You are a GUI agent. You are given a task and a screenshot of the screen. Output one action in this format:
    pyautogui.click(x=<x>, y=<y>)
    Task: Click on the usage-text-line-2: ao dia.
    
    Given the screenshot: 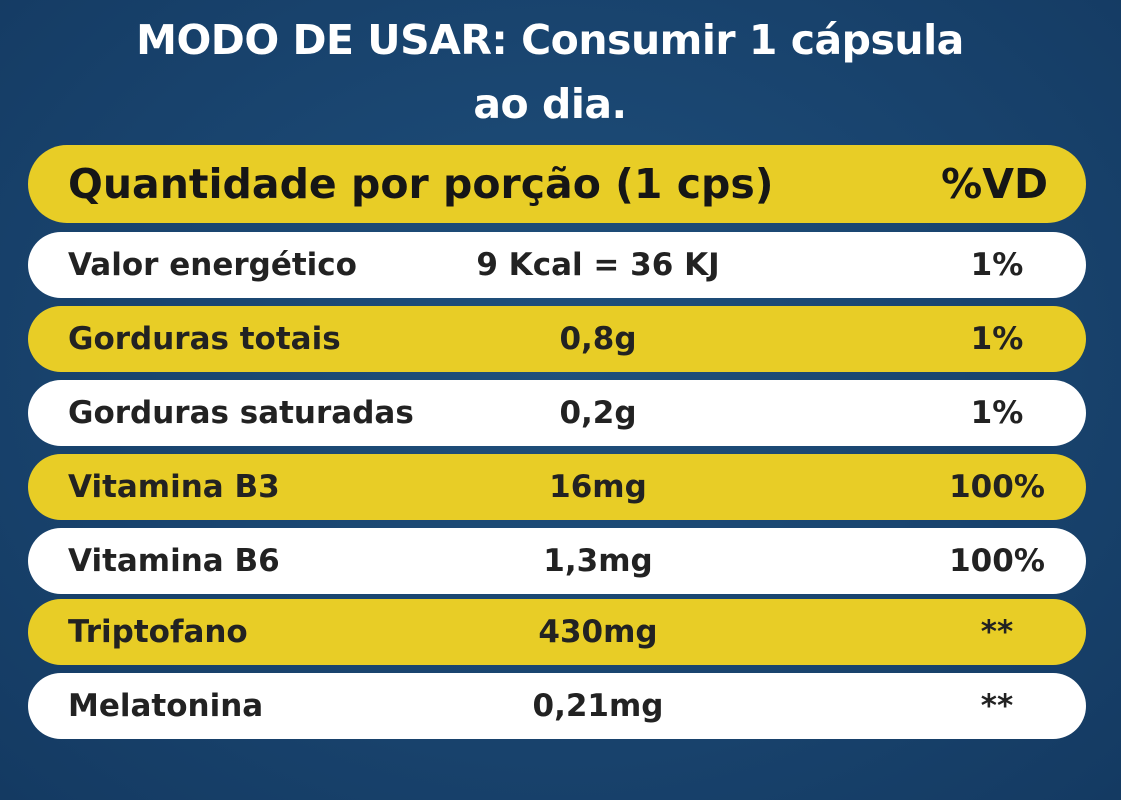 What is the action you would take?
    pyautogui.click(x=550, y=104)
    